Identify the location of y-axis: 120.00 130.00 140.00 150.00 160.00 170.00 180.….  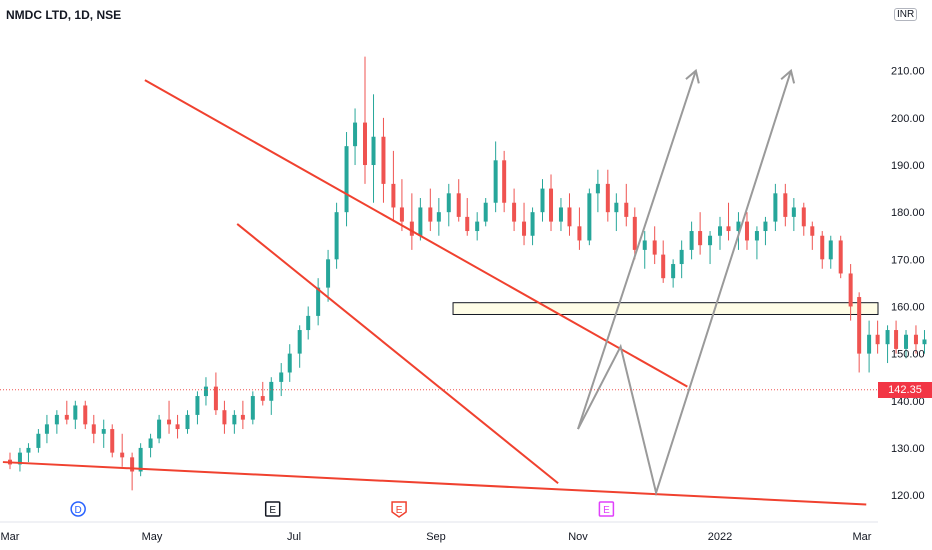
(908, 284).